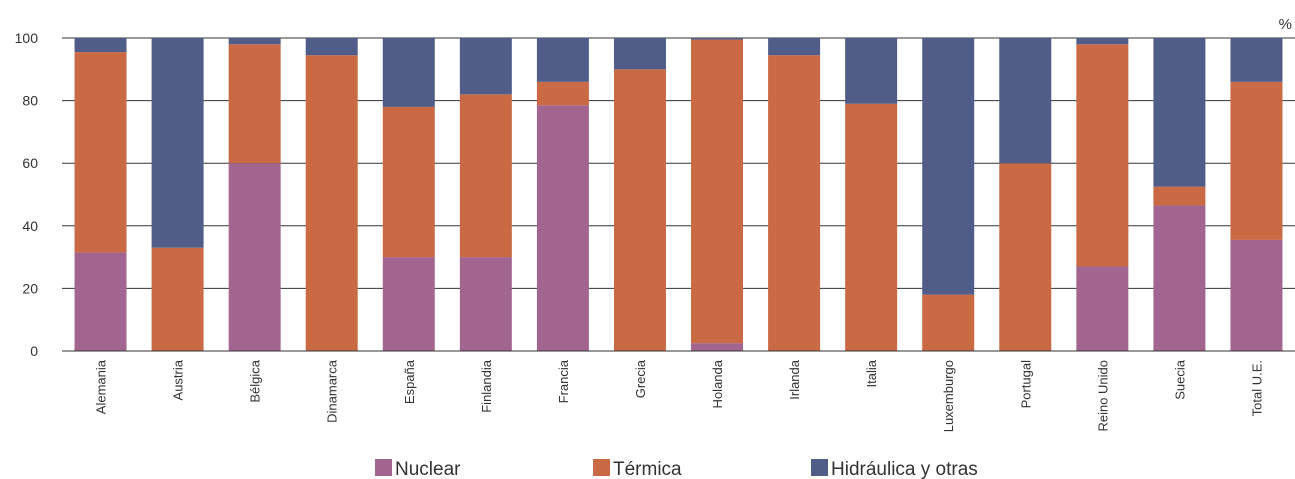  What do you see at coordinates (409, 381) in the screenshot?
I see `x-category-label: España` at bounding box center [409, 381].